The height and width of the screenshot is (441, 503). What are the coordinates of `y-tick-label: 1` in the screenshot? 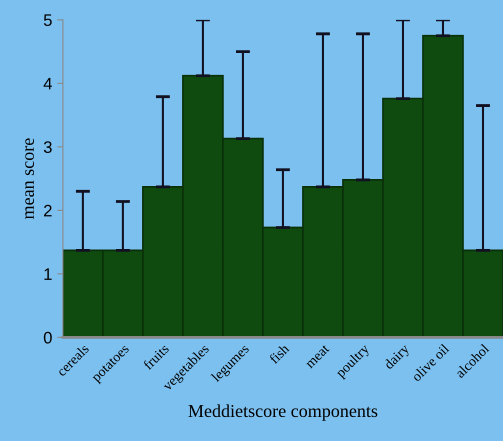 It's located at (48, 274).